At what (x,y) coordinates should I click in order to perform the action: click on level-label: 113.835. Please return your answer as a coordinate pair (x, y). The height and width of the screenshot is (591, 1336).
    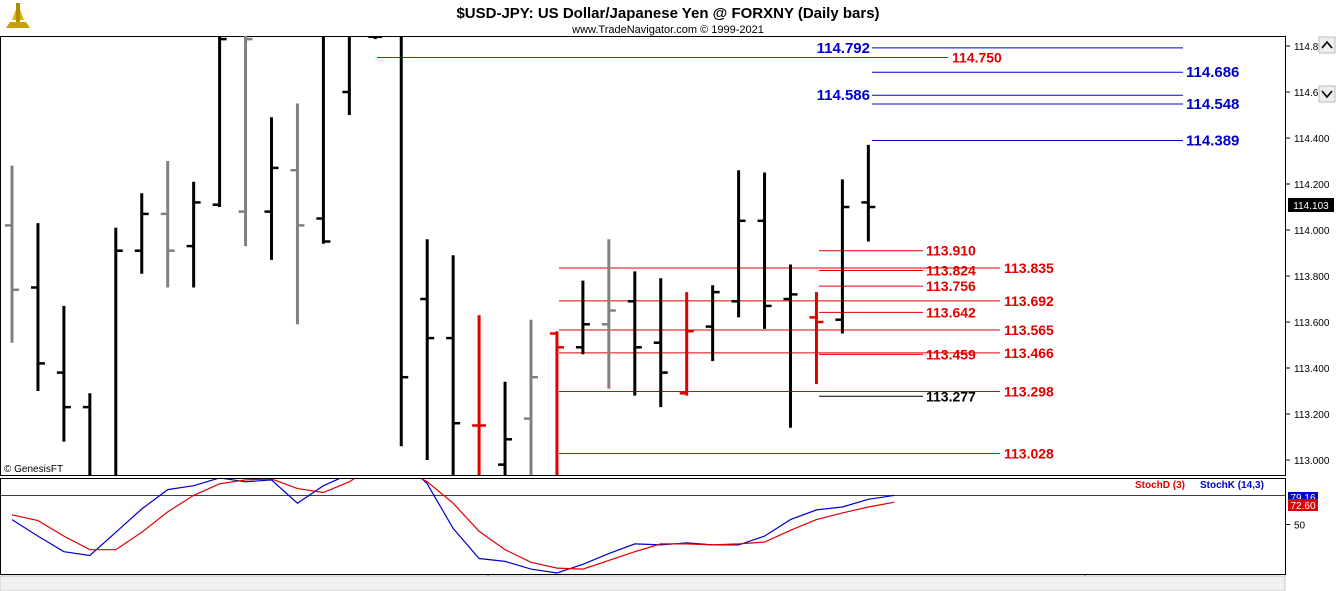
    Looking at the image, I should click on (1029, 268).